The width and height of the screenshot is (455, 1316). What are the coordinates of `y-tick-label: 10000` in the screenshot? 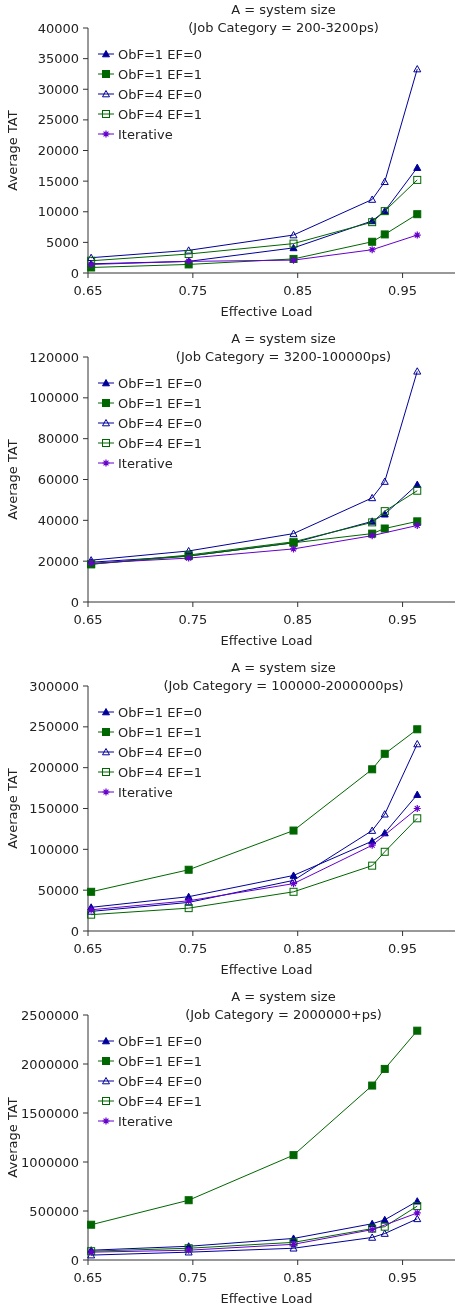 It's located at (58, 212).